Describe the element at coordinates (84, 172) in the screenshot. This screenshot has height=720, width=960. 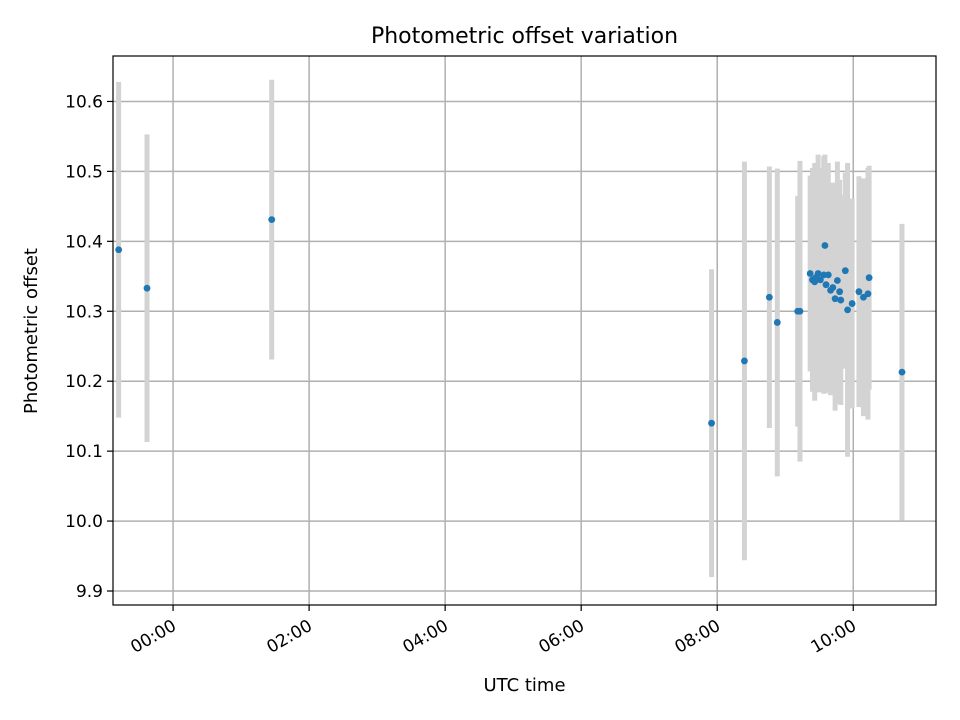
I see `y-tick-label: 10.5` at that location.